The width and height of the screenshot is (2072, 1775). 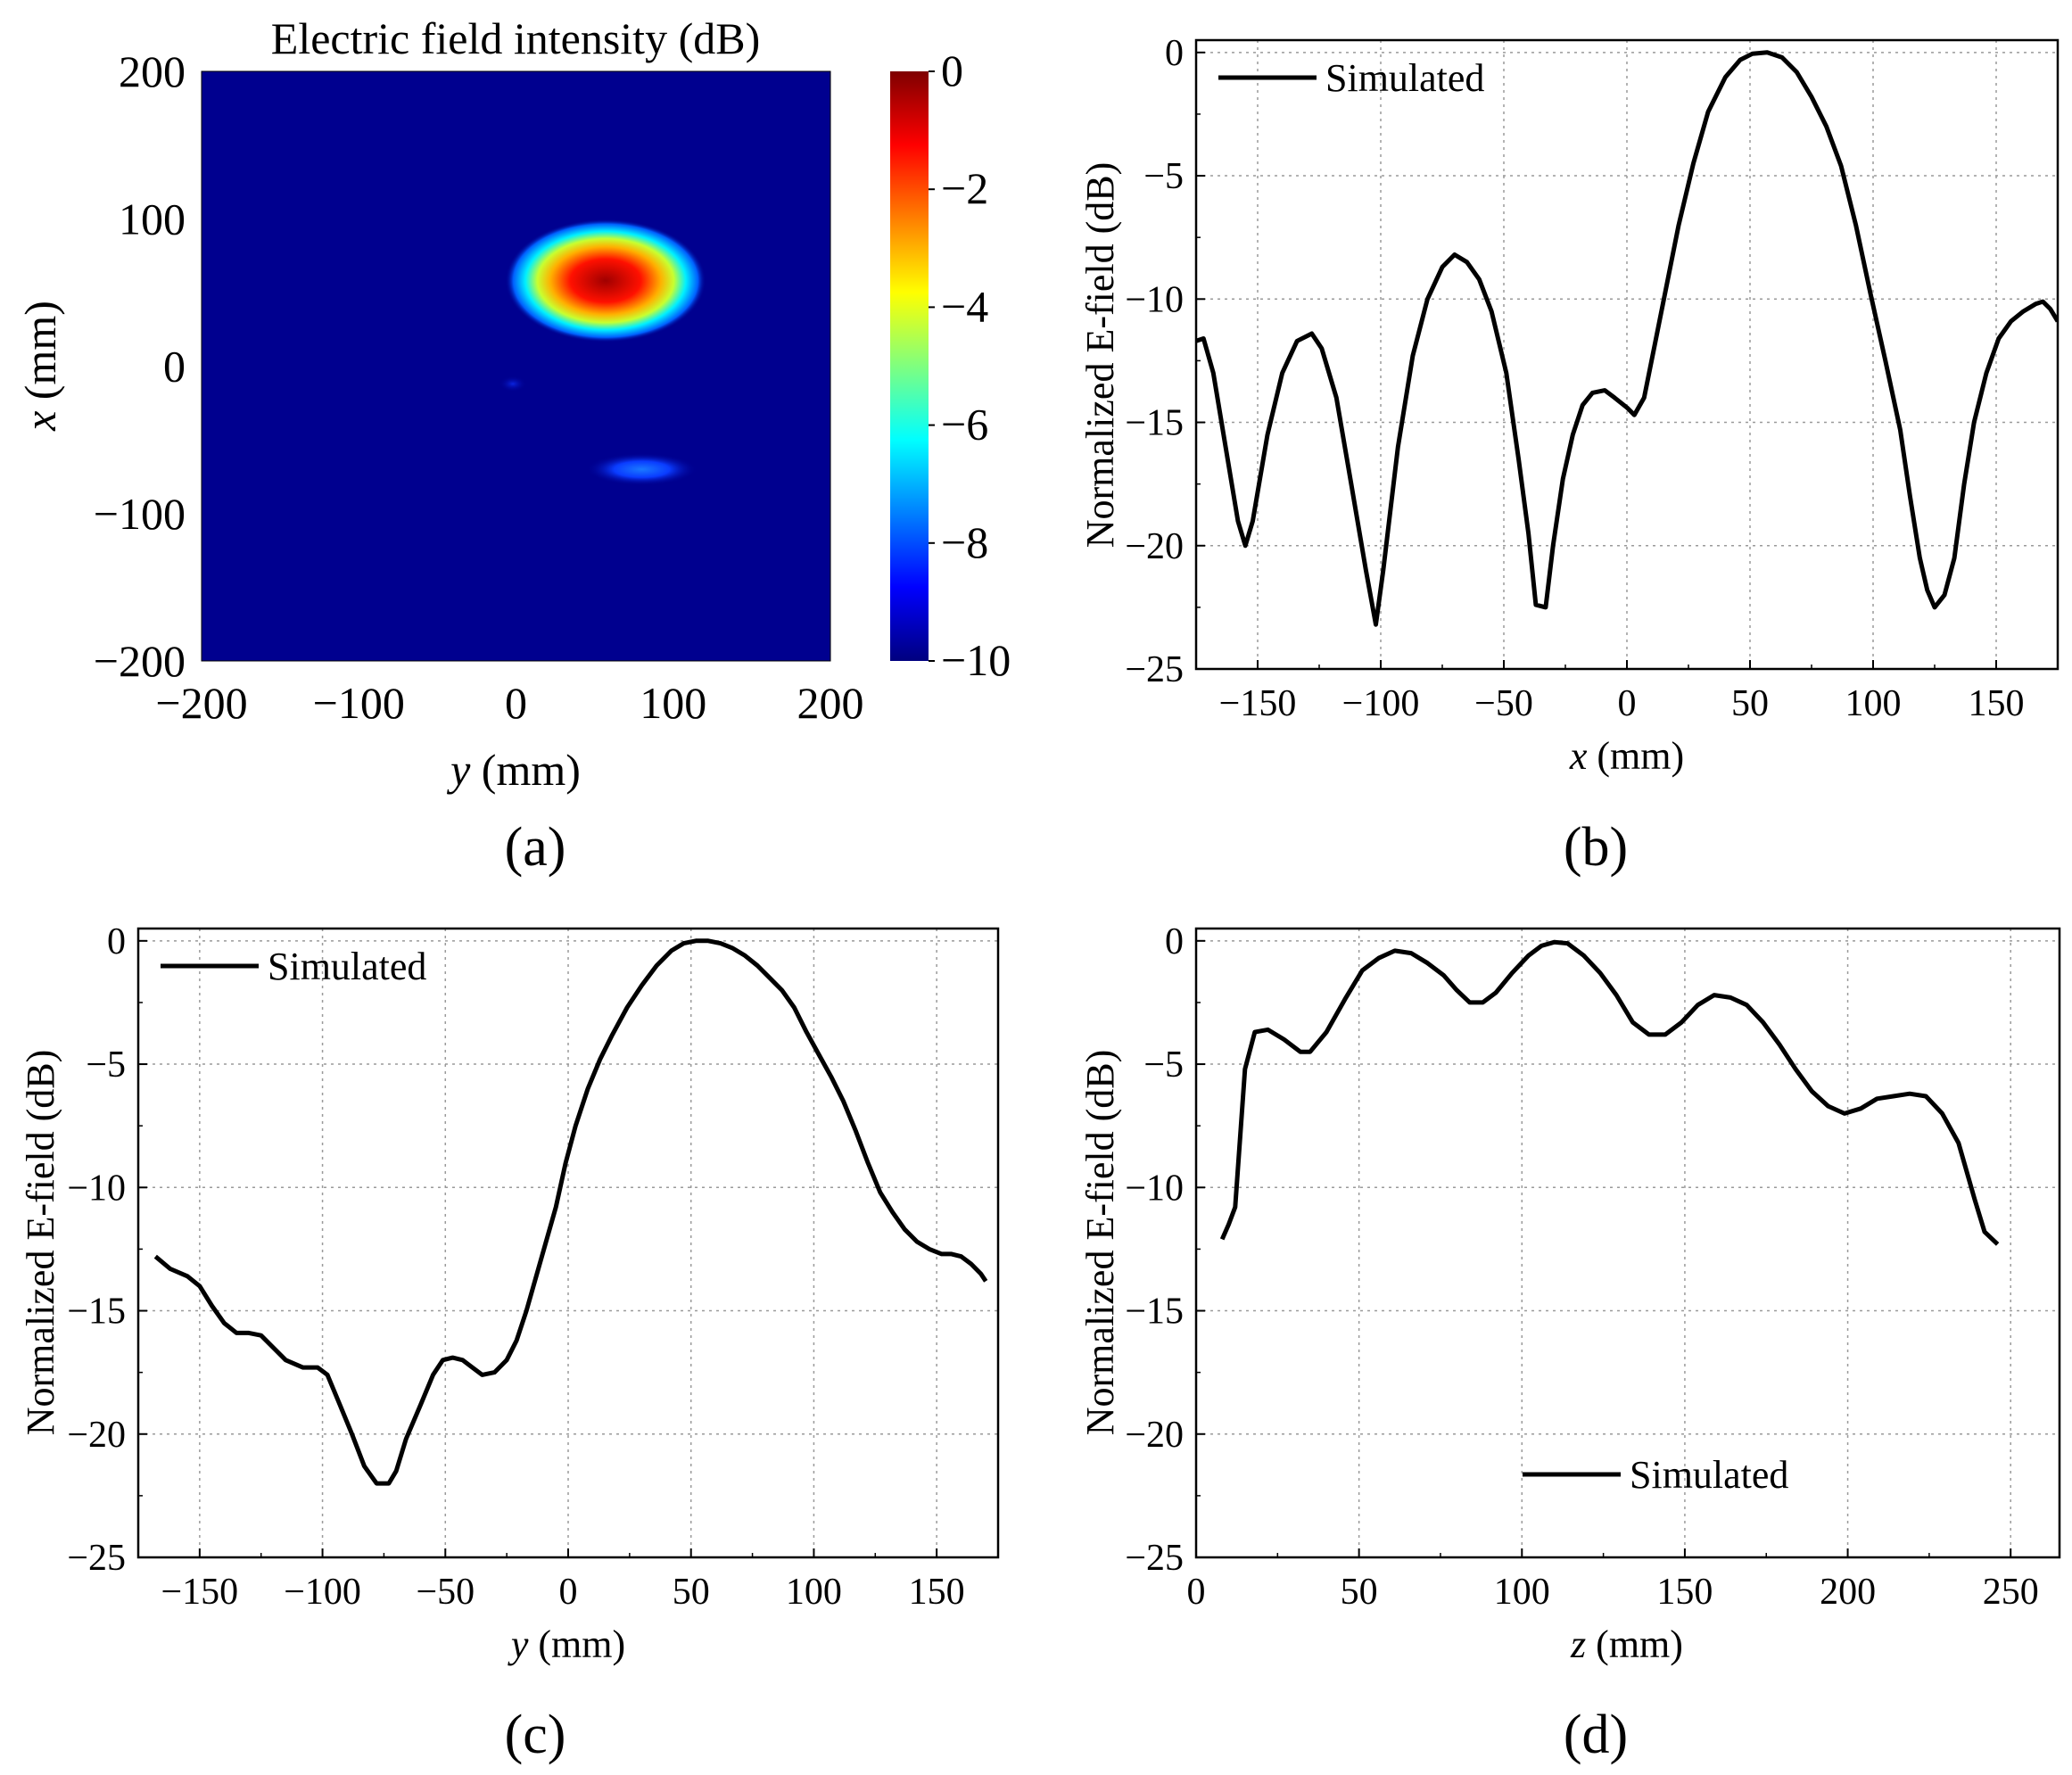 I want to click on colorbar-tick-label: −10, so click(x=976, y=660).